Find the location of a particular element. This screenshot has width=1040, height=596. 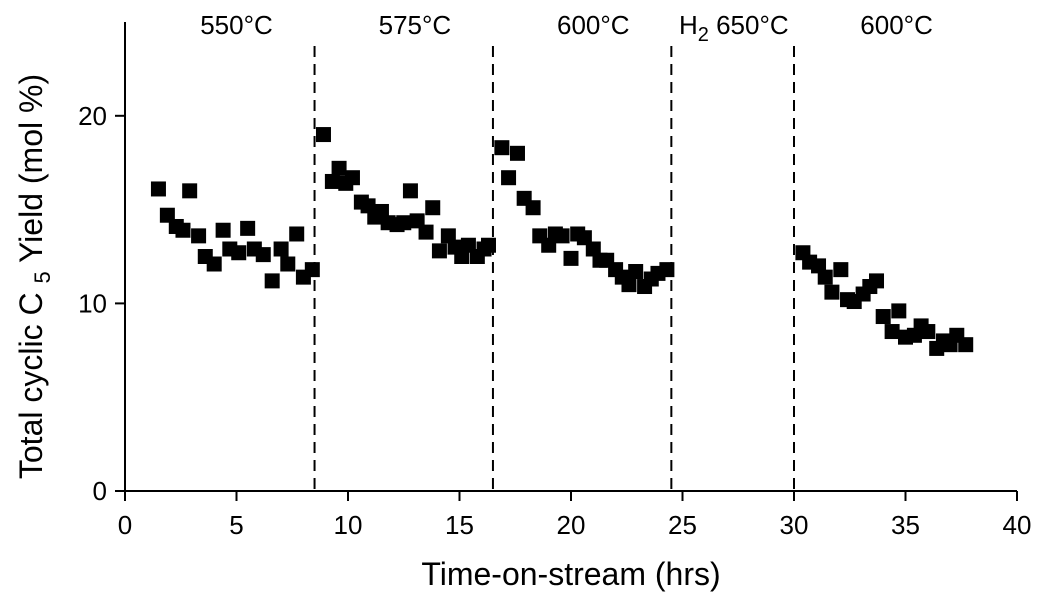

x-axis-title: Time-on-stream (hrs) is located at coordinates (570, 574).